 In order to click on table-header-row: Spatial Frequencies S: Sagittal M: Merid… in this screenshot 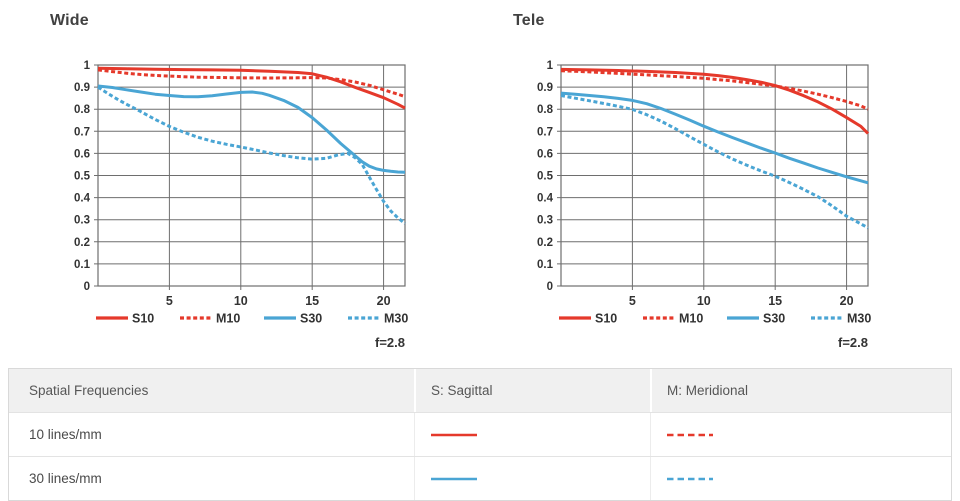, I will do `click(480, 390)`.